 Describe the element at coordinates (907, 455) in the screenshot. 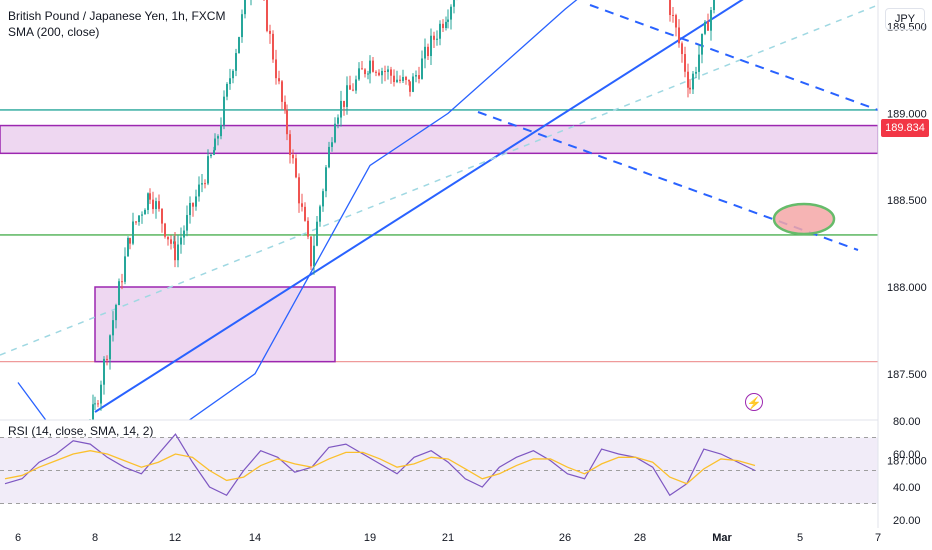

I see `rsi-tick-label: 60.00` at that location.